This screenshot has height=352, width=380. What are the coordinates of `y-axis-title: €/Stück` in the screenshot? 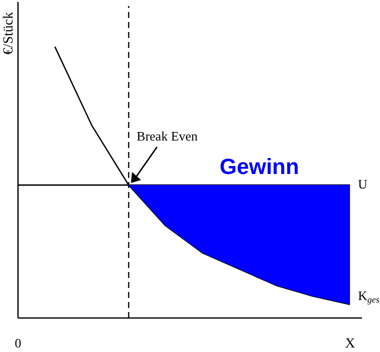 It's located at (9, 33).